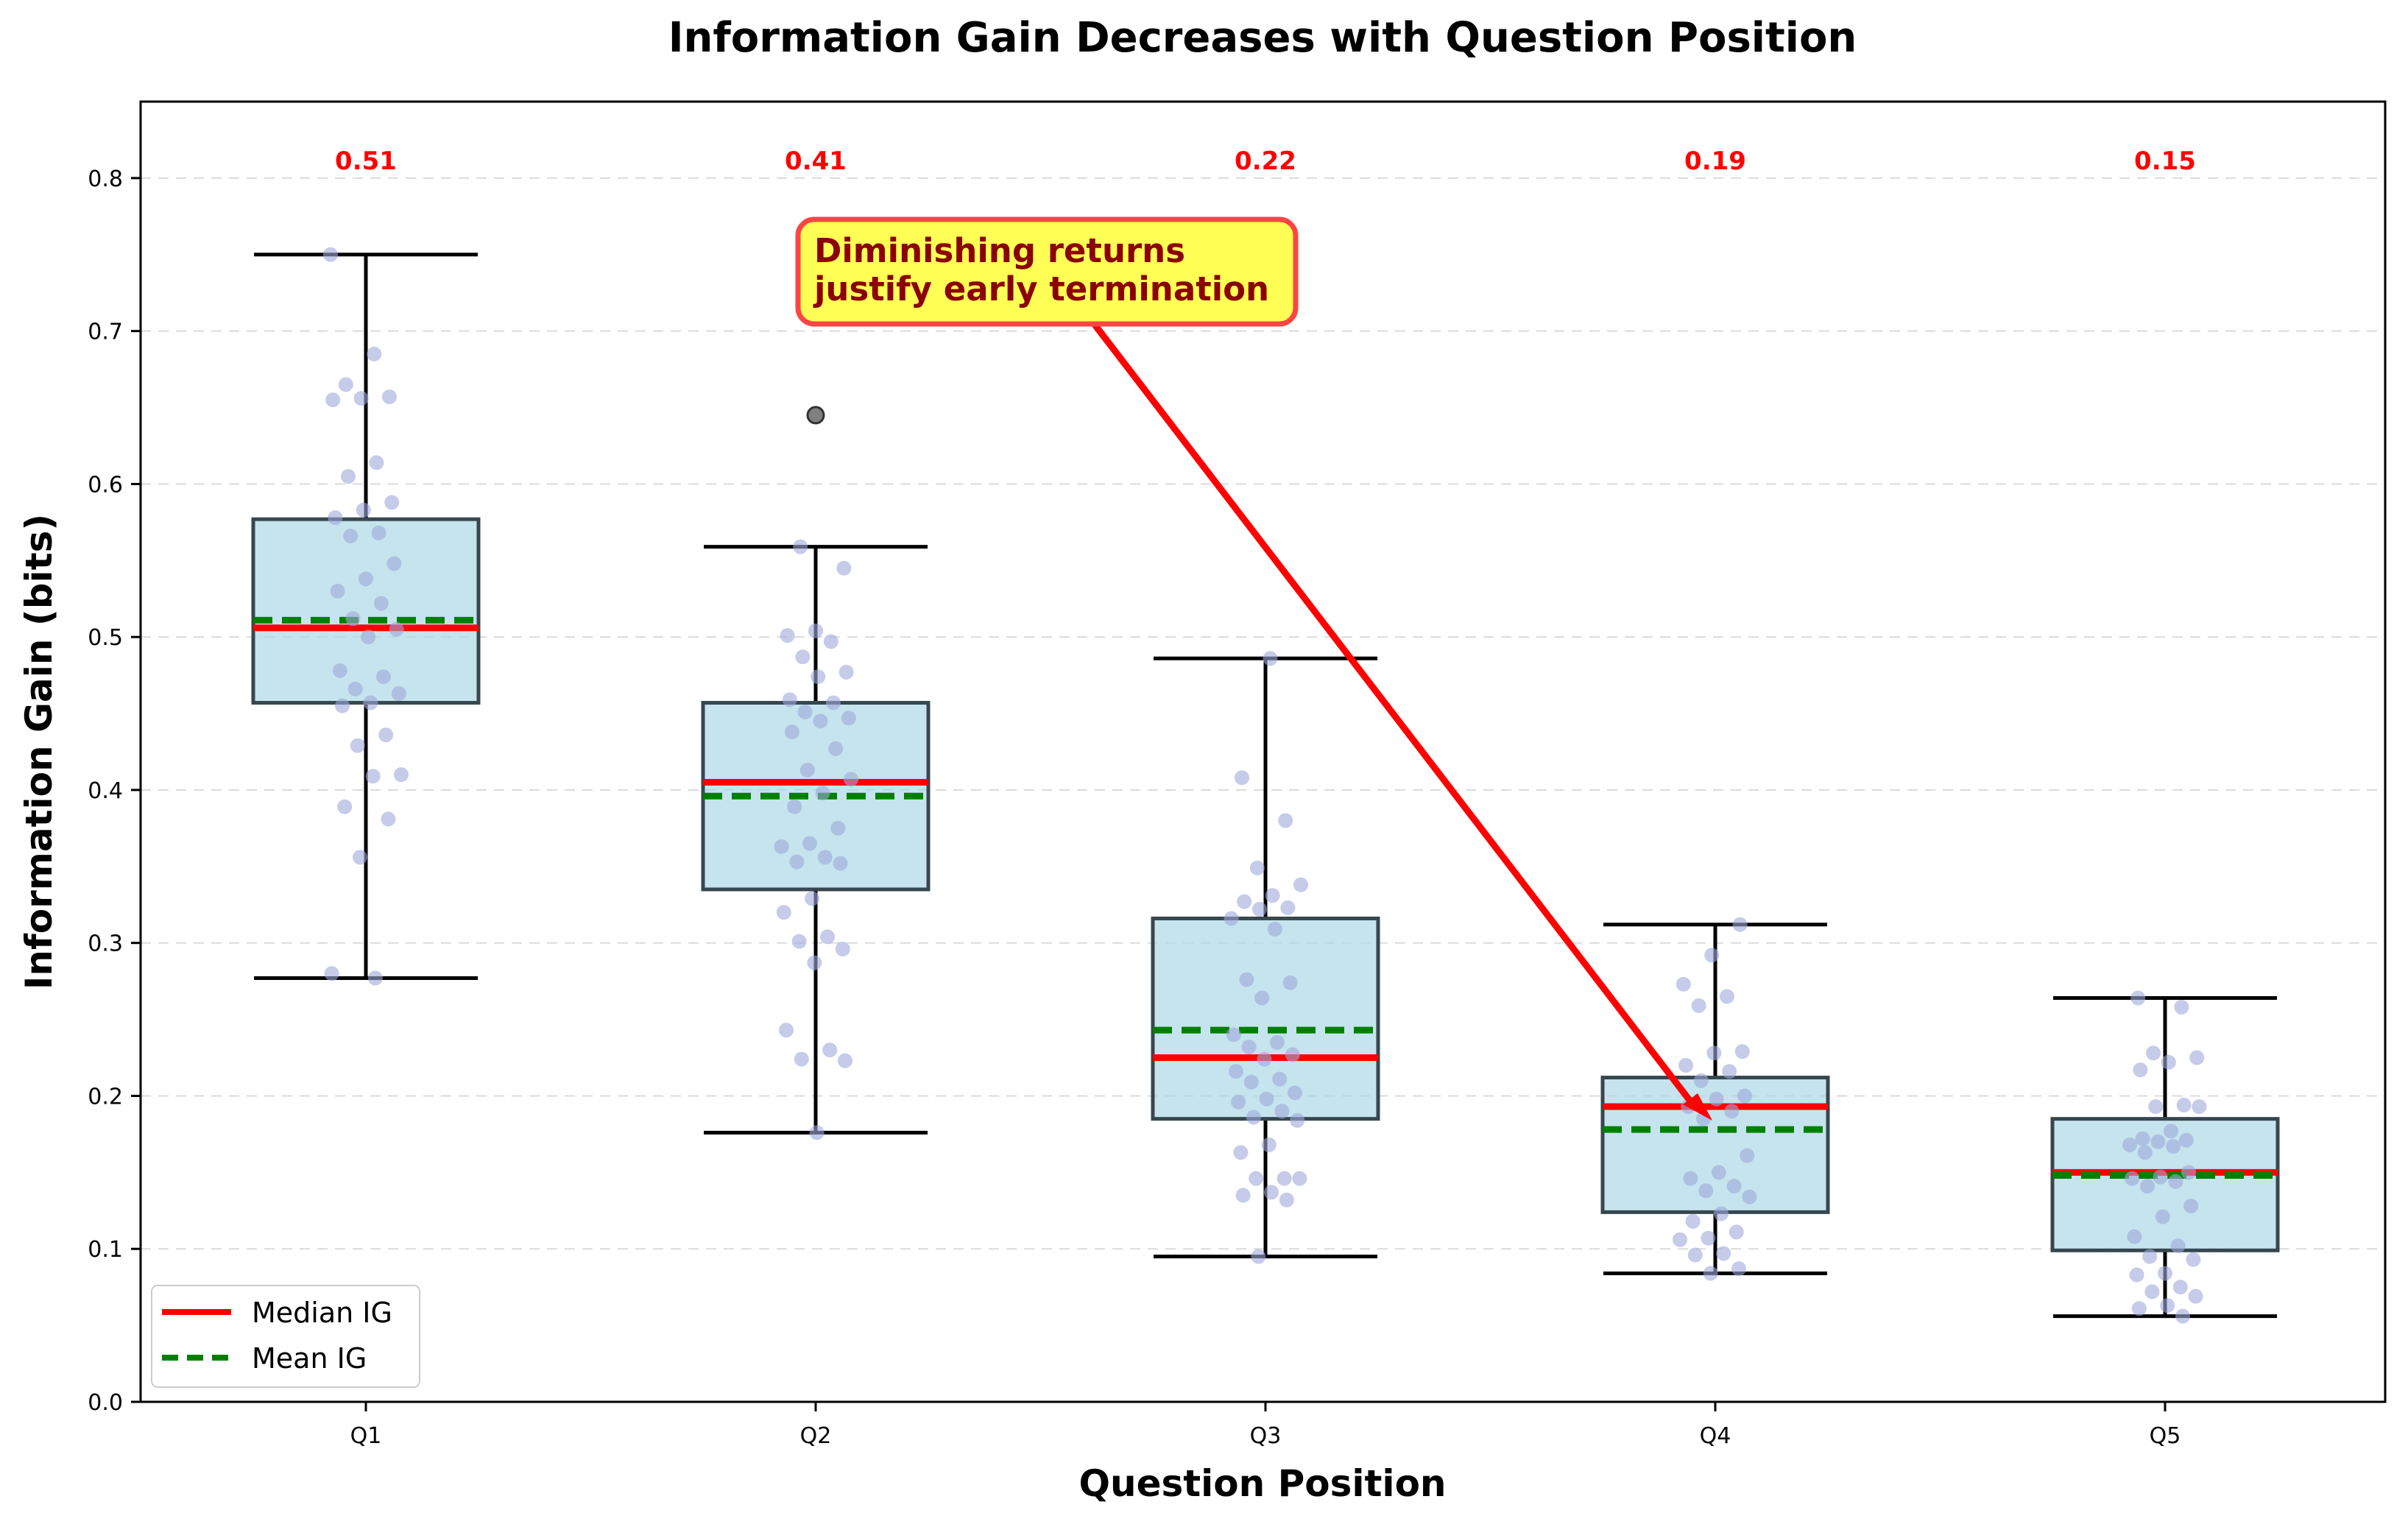 This screenshot has width=2408, height=1527. Describe the element at coordinates (39, 752) in the screenshot. I see `y-axis-label: Information Gain (bits)` at that location.